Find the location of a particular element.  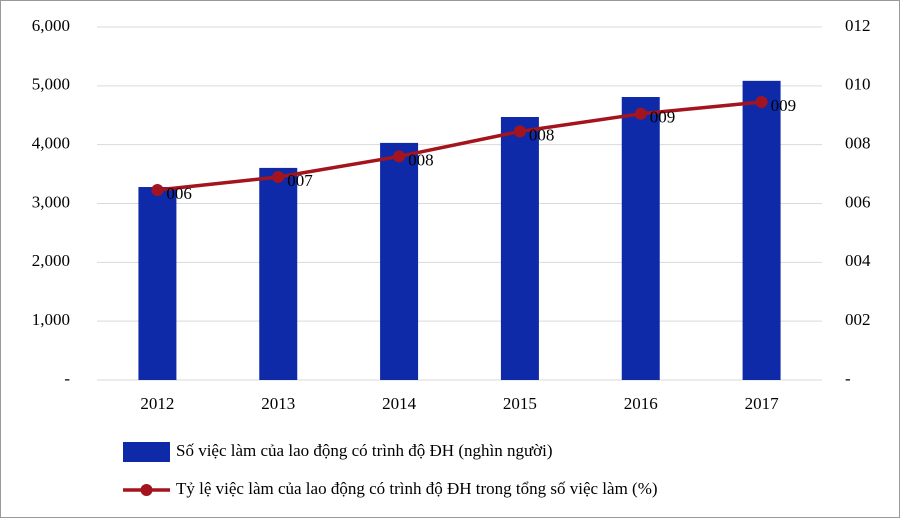

y2-tick-label: - is located at coordinates (848, 378).